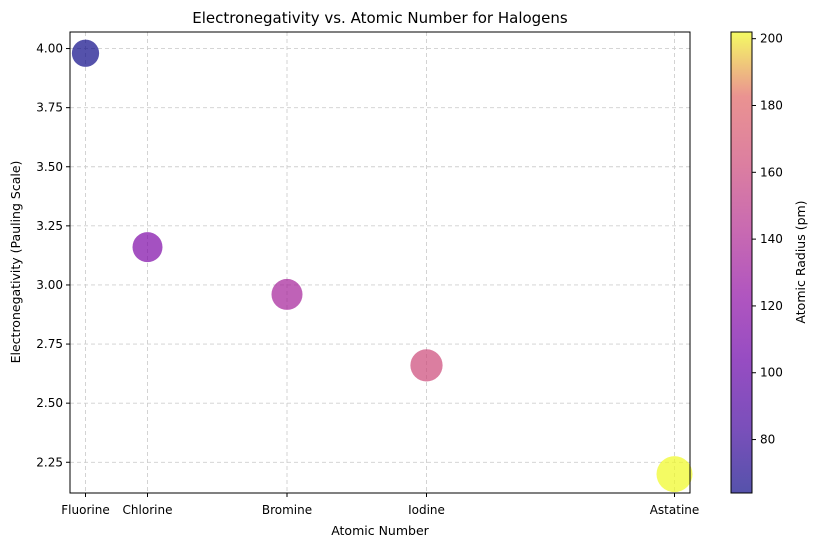 The image size is (817, 547). I want to click on y-tick-label: 3.75, so click(49, 108).